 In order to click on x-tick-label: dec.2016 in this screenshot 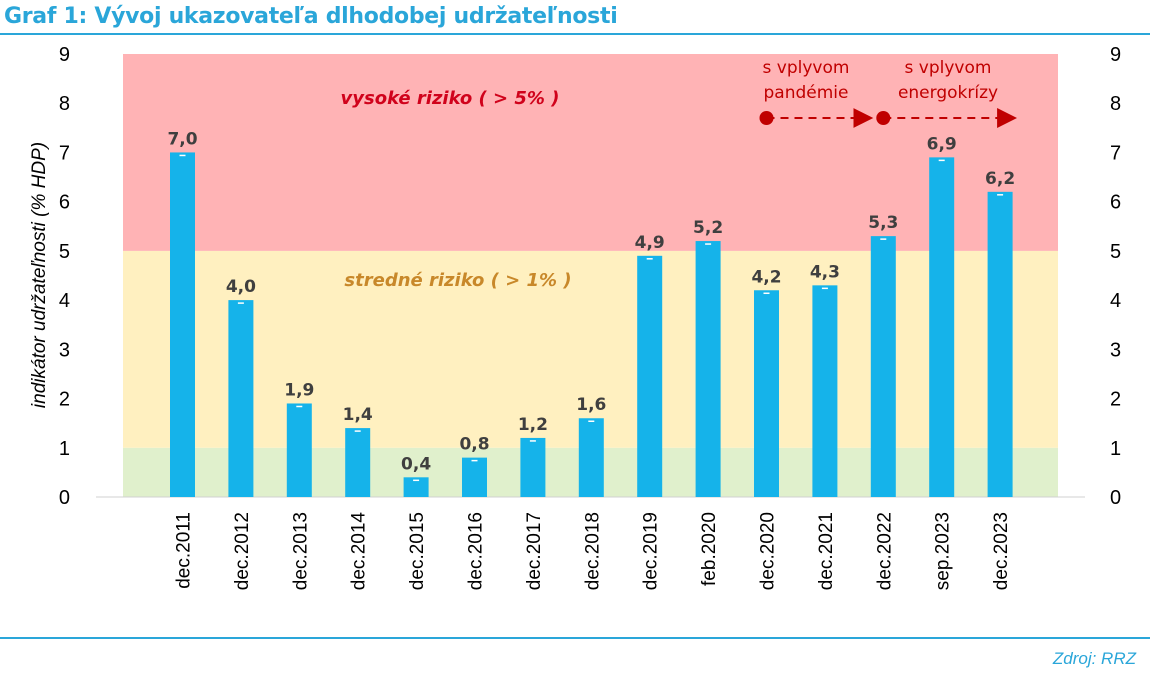, I will do `click(476, 551)`.